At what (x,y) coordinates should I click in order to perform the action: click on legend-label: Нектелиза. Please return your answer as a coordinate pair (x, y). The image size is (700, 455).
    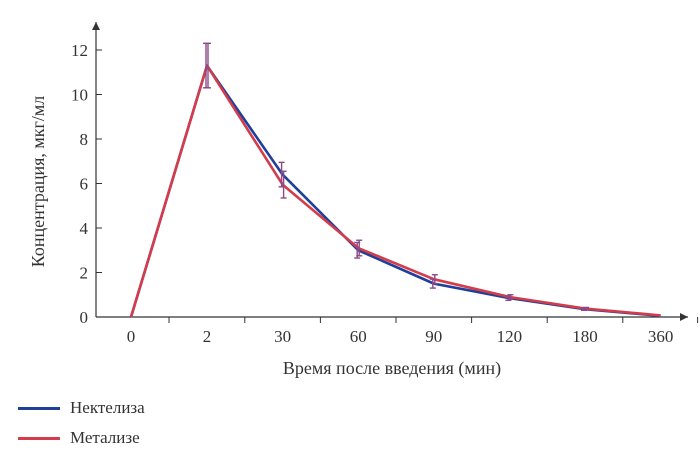
    Looking at the image, I should click on (107, 407).